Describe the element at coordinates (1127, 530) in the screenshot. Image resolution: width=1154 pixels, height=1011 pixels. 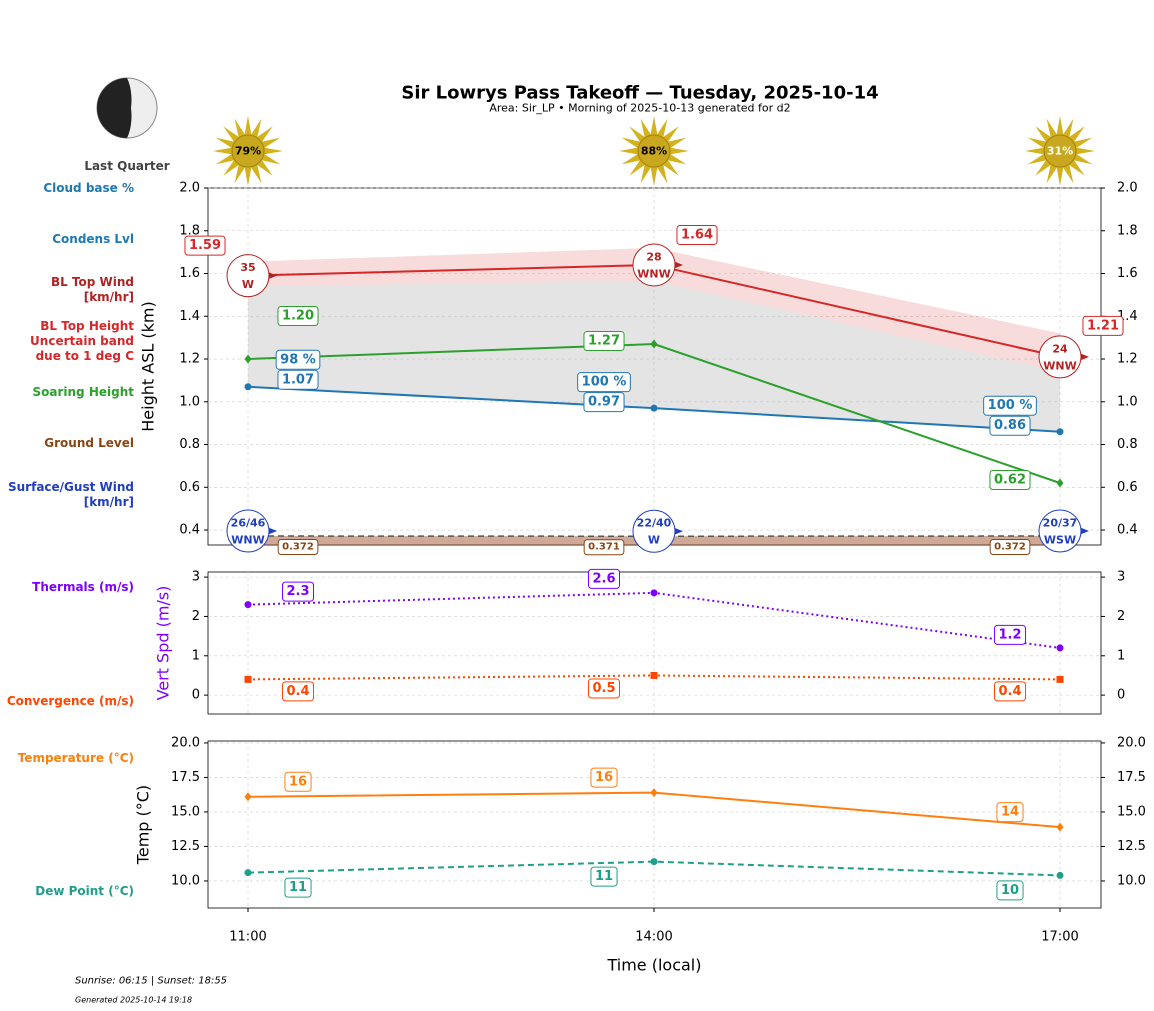
I see `y-tick-label-right: 0.4` at that location.